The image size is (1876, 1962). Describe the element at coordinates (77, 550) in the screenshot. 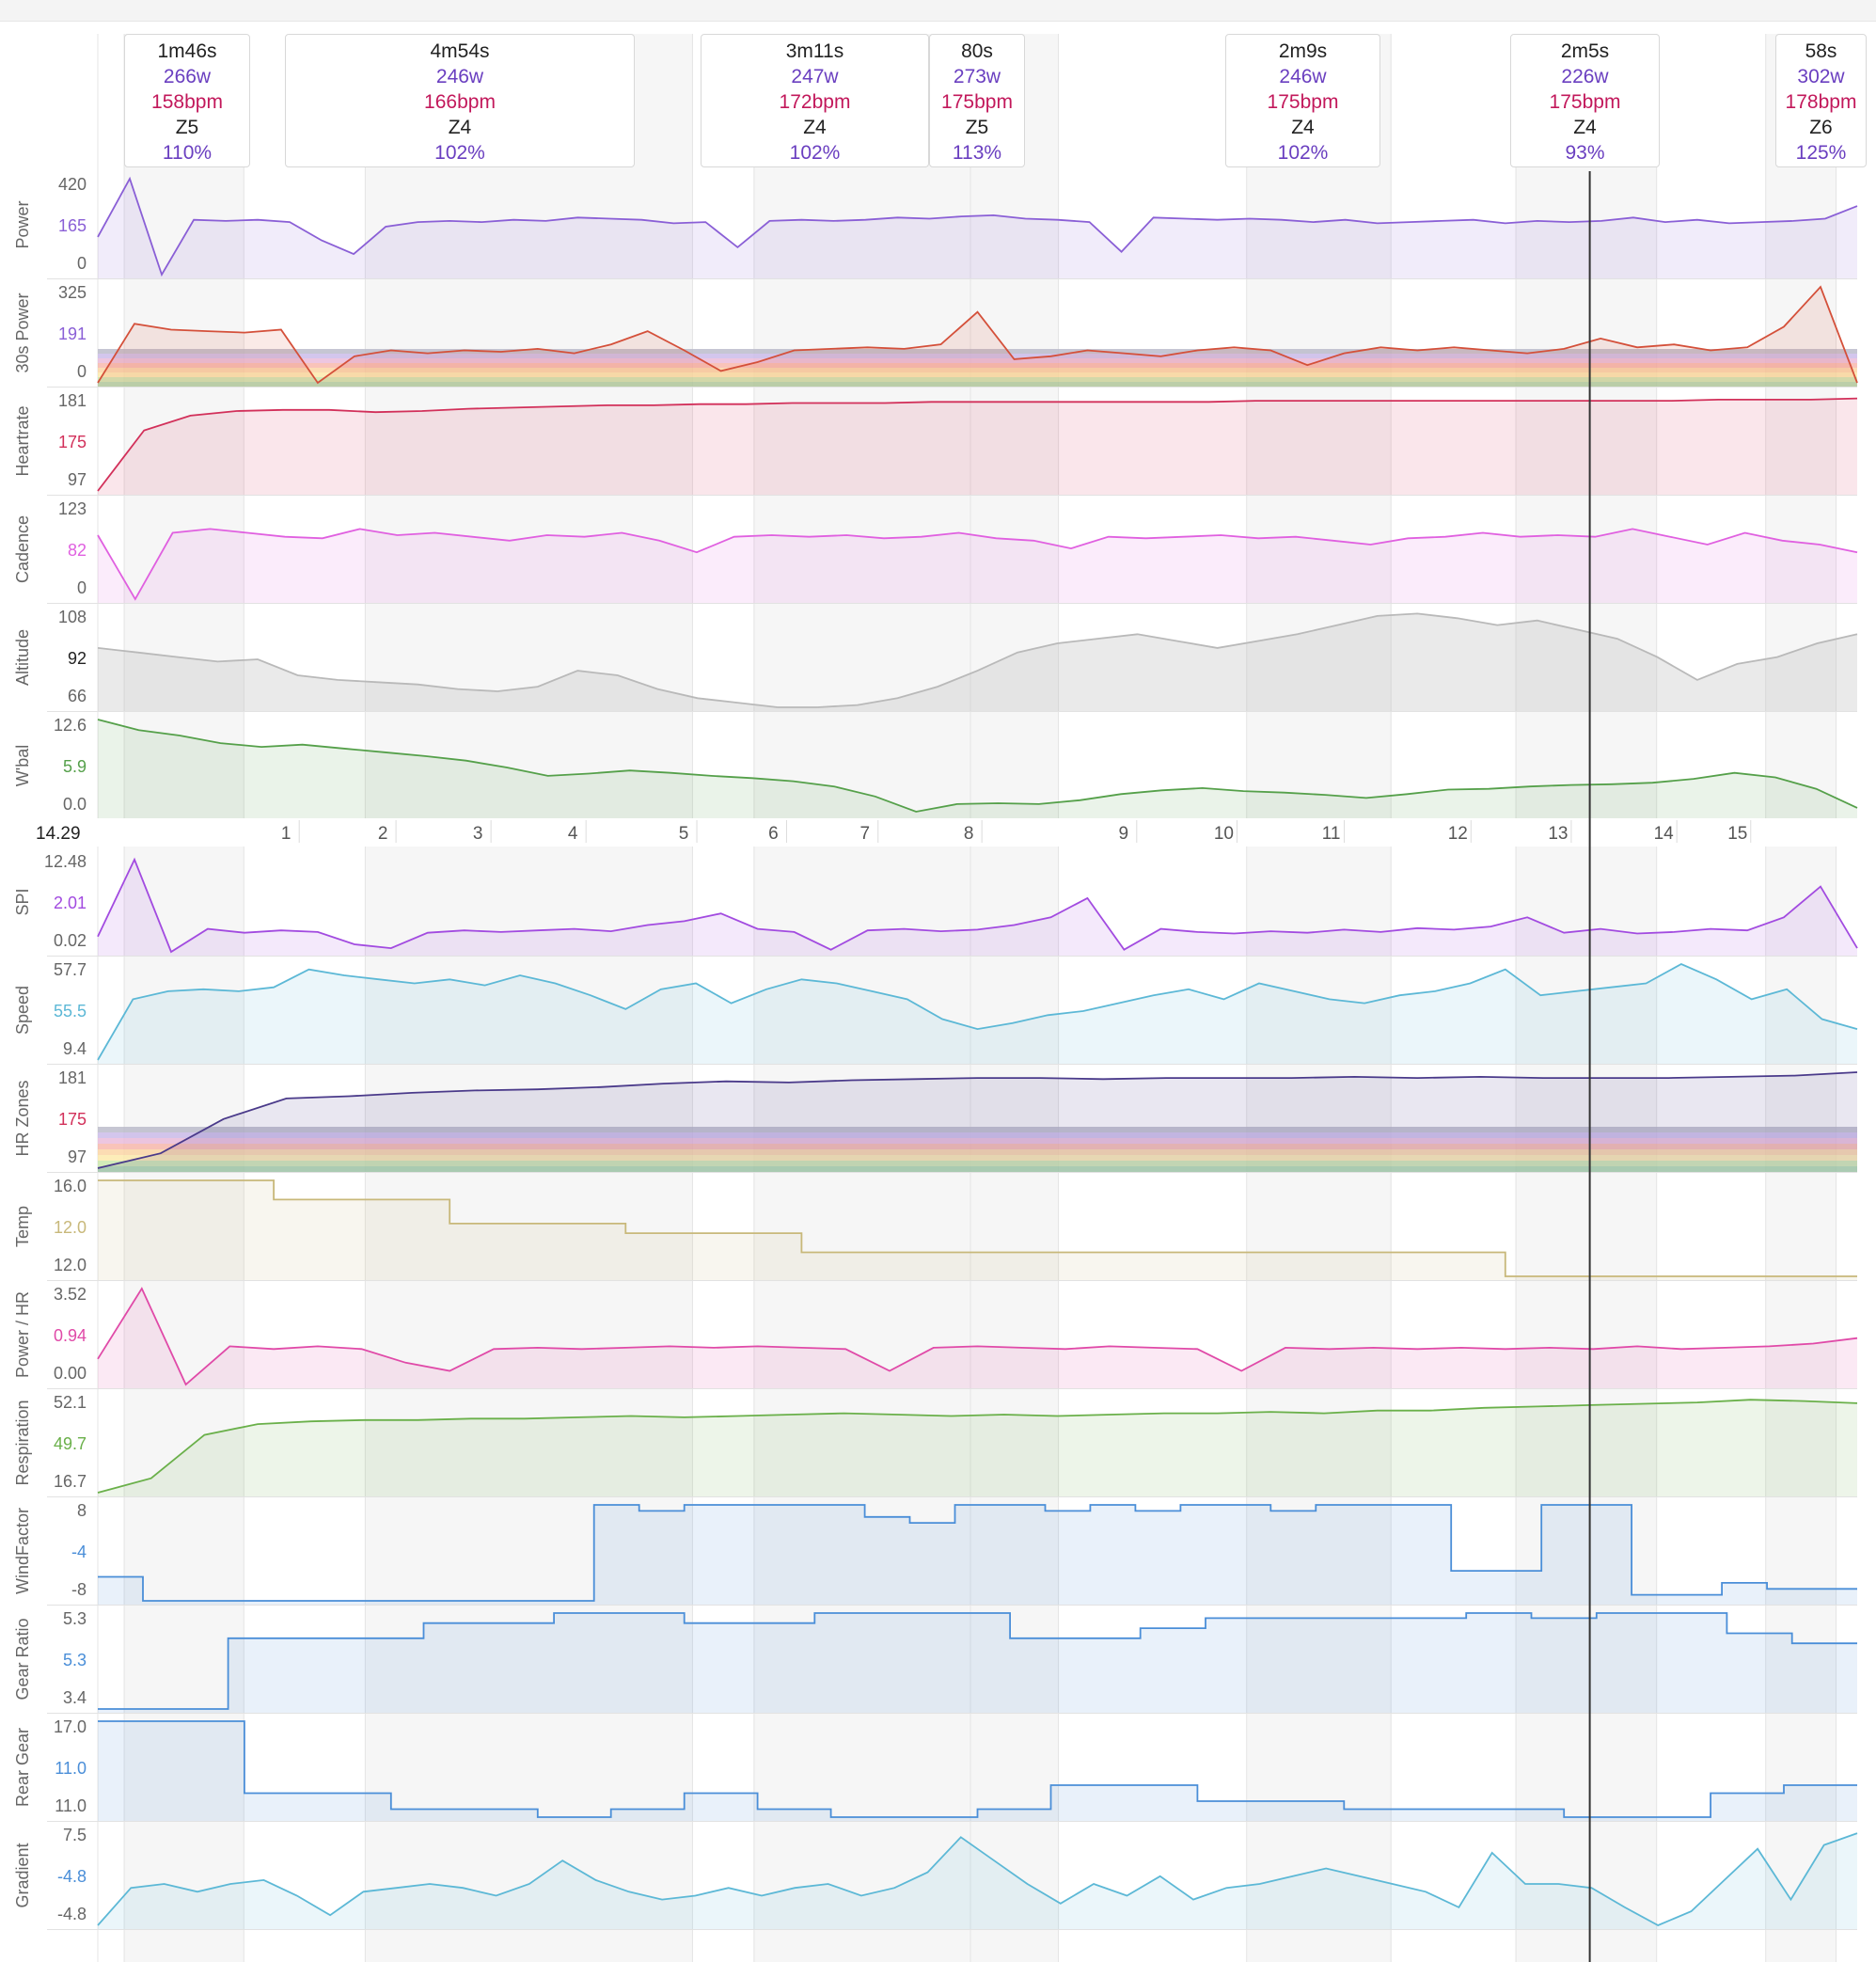

I see `panel-tick: 82` at that location.